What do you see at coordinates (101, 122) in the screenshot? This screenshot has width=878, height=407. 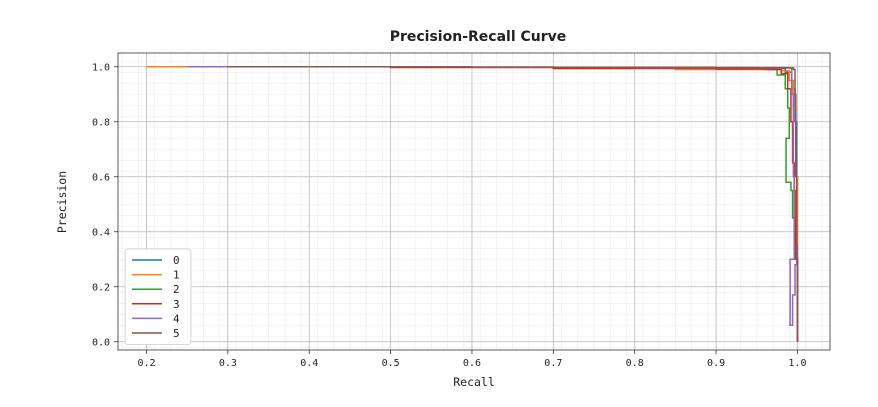 I see `y-tick-label: 0.8` at bounding box center [101, 122].